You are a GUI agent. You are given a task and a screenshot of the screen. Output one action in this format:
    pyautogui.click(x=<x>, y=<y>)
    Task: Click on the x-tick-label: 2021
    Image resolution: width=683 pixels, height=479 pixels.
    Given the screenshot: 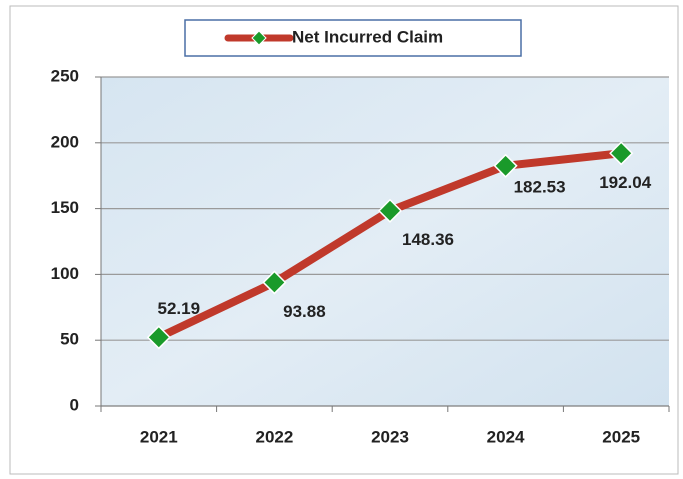 What is the action you would take?
    pyautogui.click(x=159, y=436)
    